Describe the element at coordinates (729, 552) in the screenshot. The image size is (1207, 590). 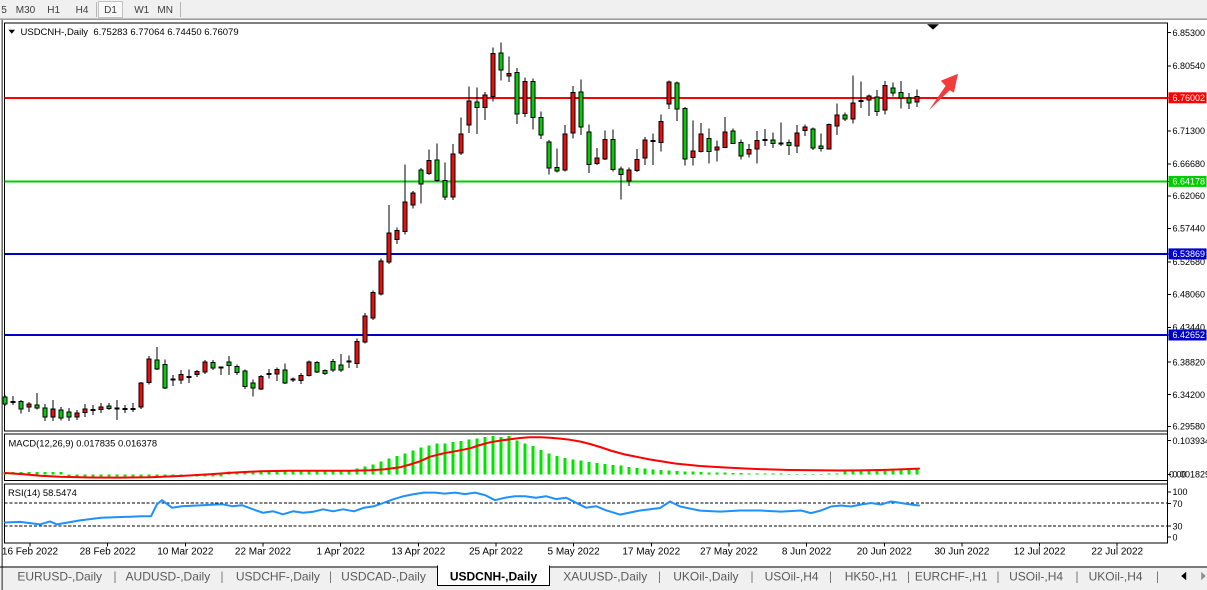
I see `svg-text: 27 May 2022` at that location.